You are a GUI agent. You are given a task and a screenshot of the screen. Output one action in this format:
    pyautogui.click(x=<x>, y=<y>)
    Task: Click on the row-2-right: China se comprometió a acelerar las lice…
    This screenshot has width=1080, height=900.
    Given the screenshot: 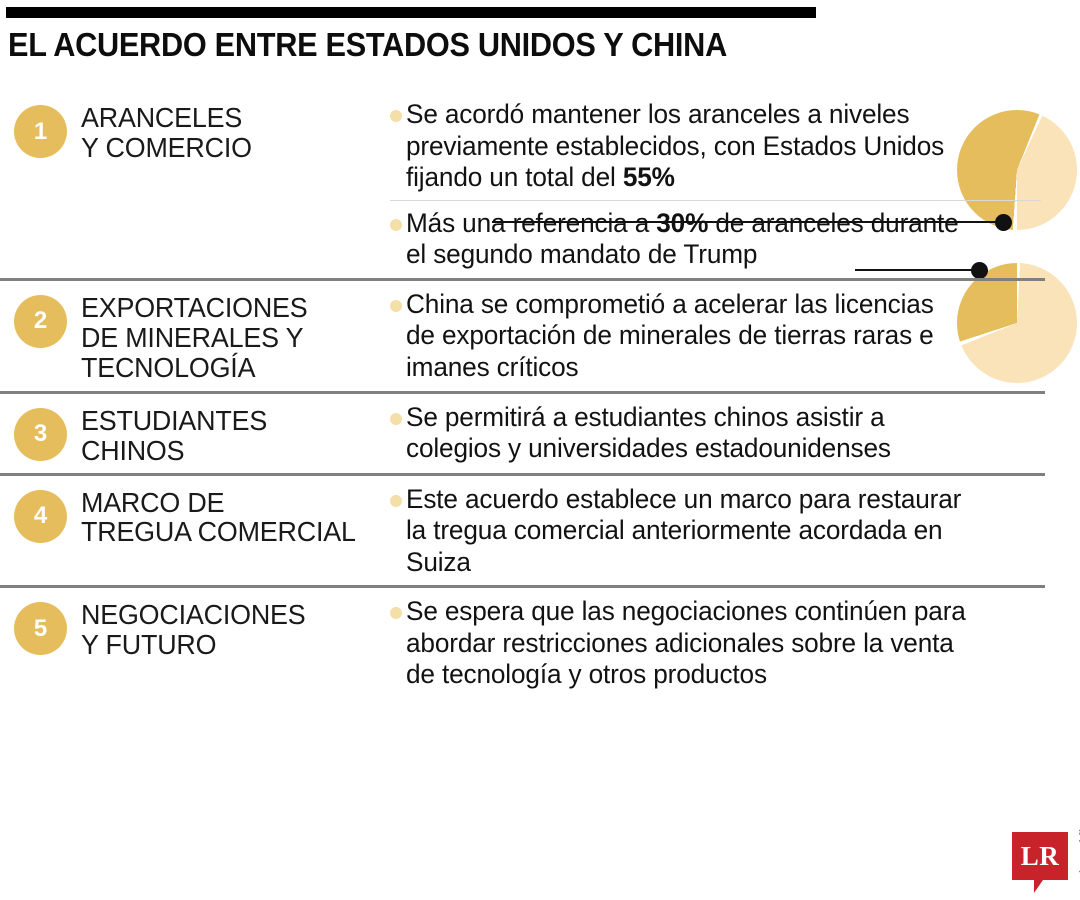 What is the action you would take?
    pyautogui.click(x=717, y=336)
    